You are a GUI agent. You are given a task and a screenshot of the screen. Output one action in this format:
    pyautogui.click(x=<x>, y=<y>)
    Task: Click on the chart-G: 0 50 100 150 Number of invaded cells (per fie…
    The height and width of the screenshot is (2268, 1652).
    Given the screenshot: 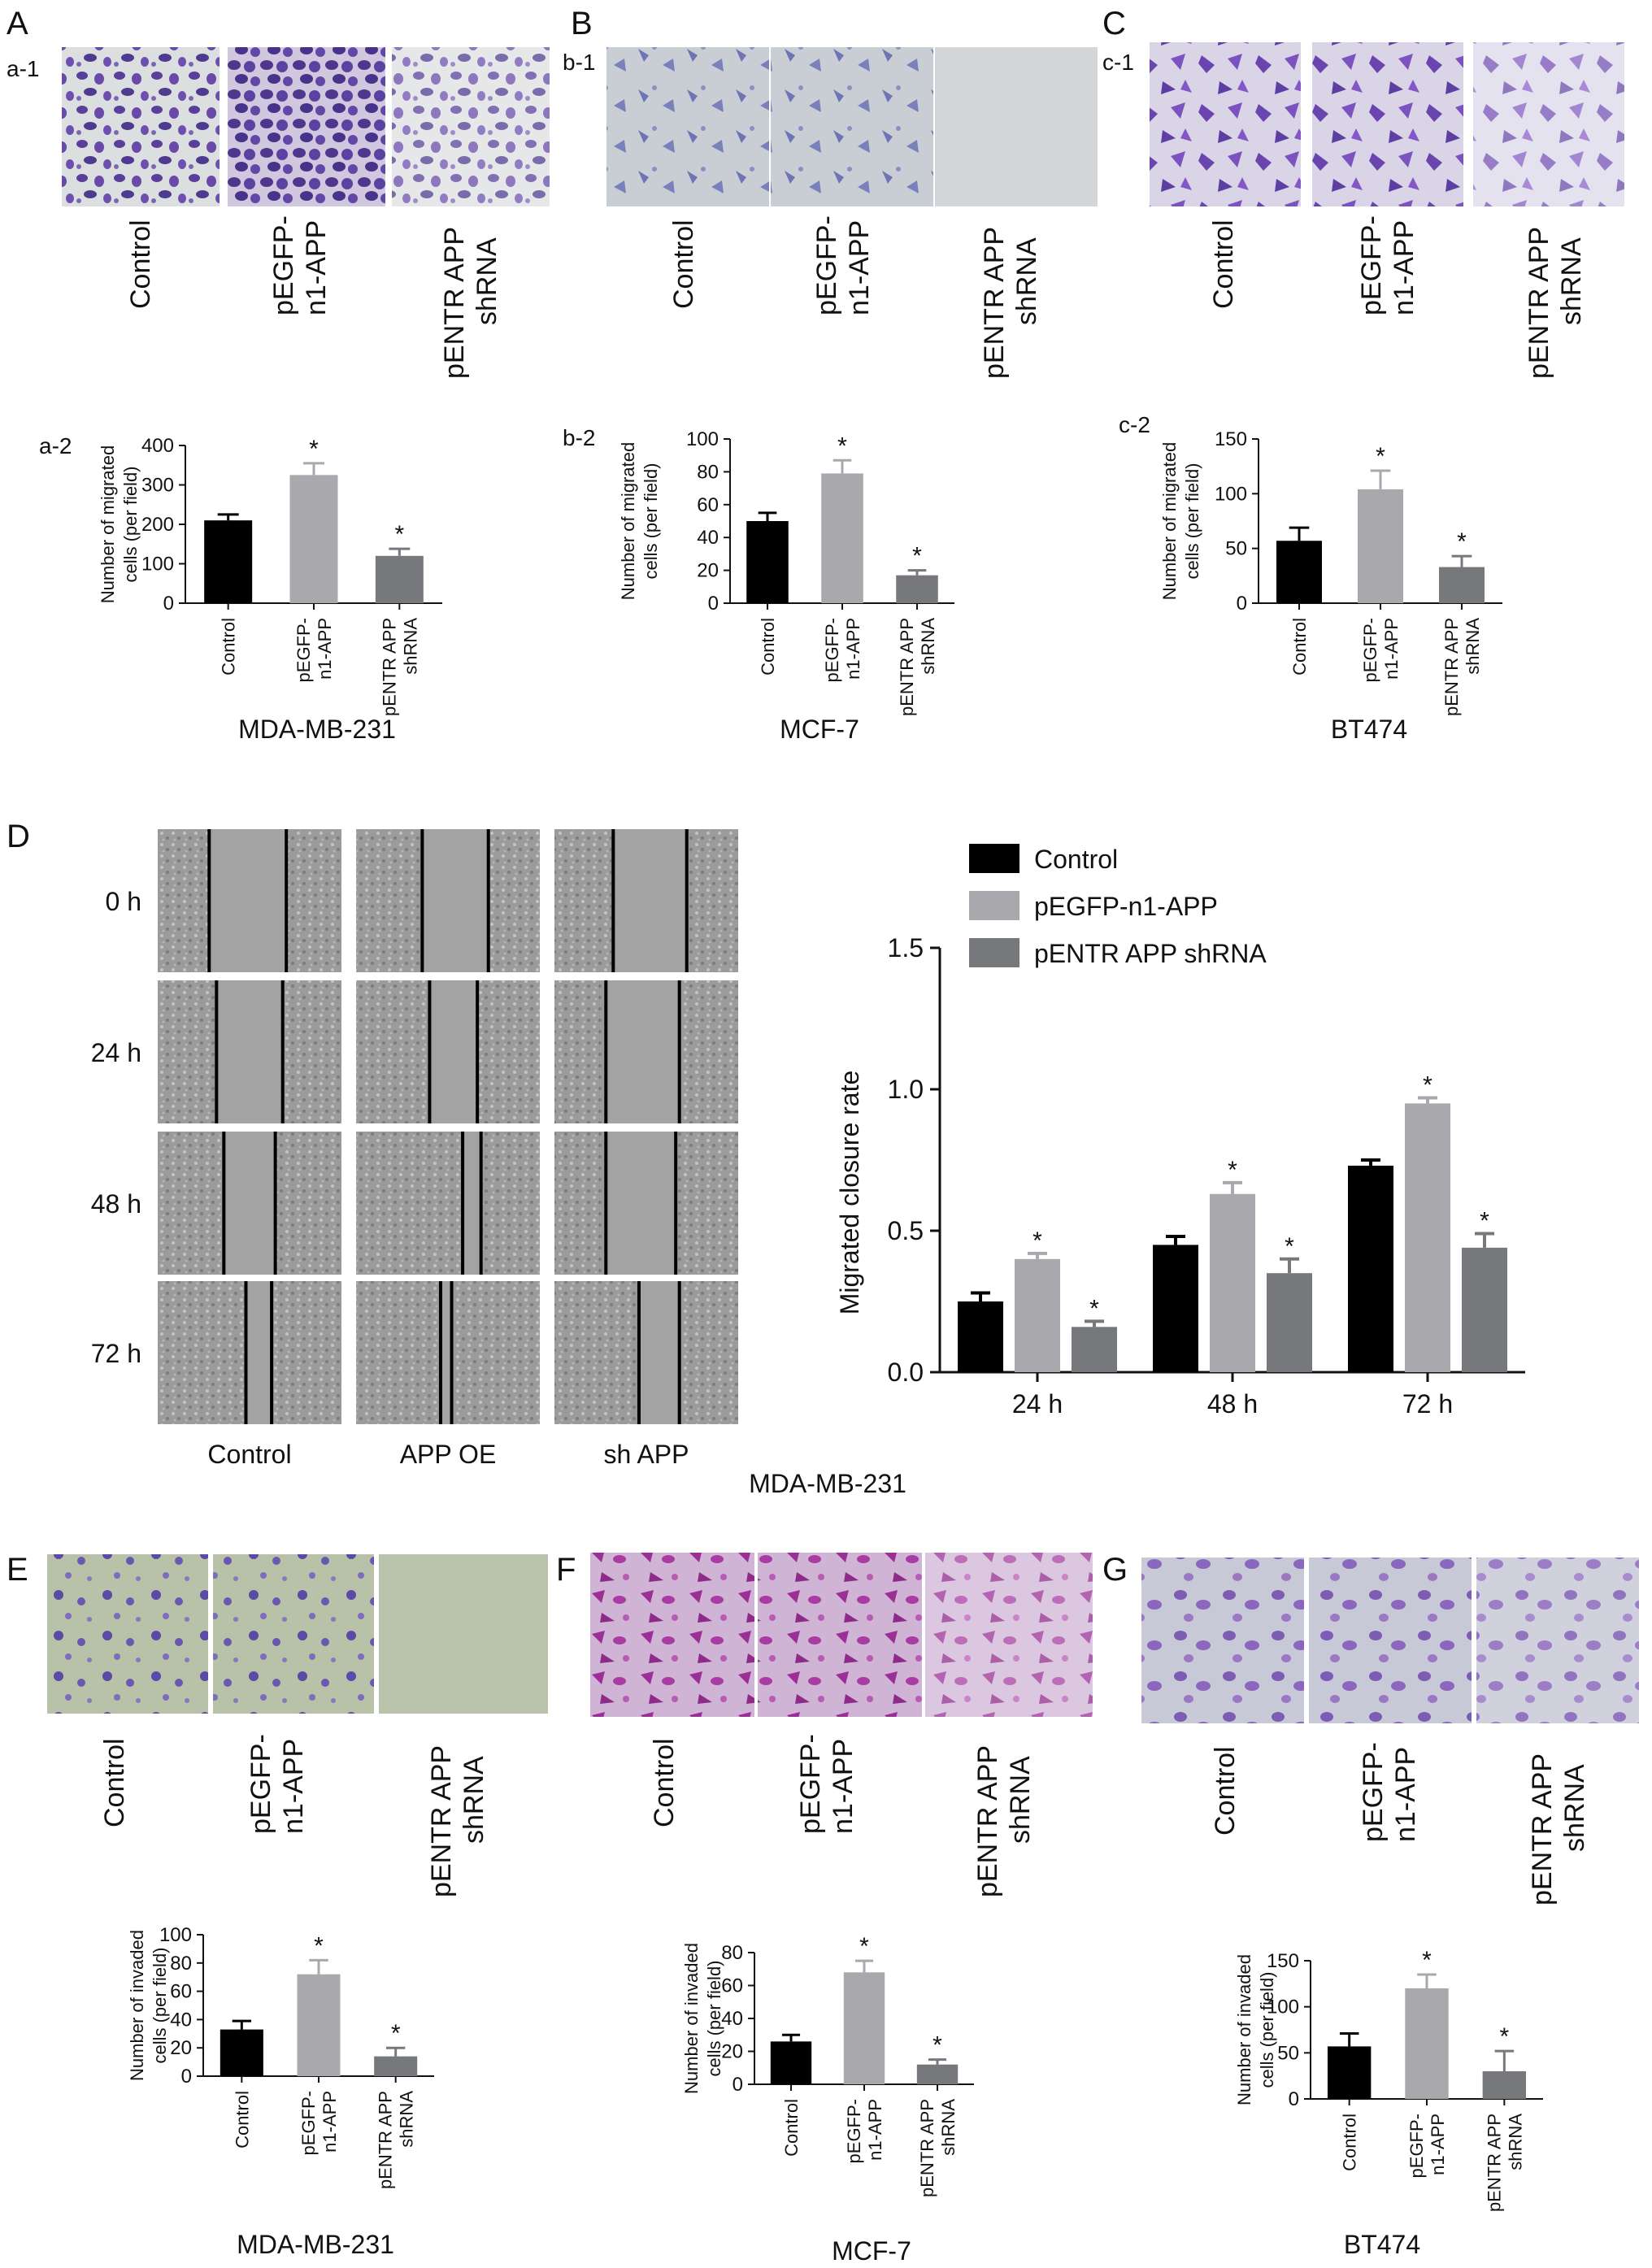 What is the action you would take?
    pyautogui.click(x=1388, y=2079)
    